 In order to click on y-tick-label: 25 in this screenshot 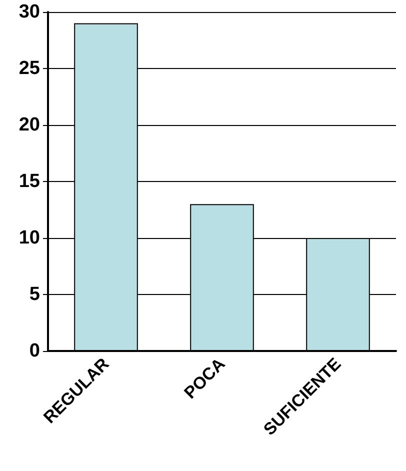, I will do `click(29, 68)`.